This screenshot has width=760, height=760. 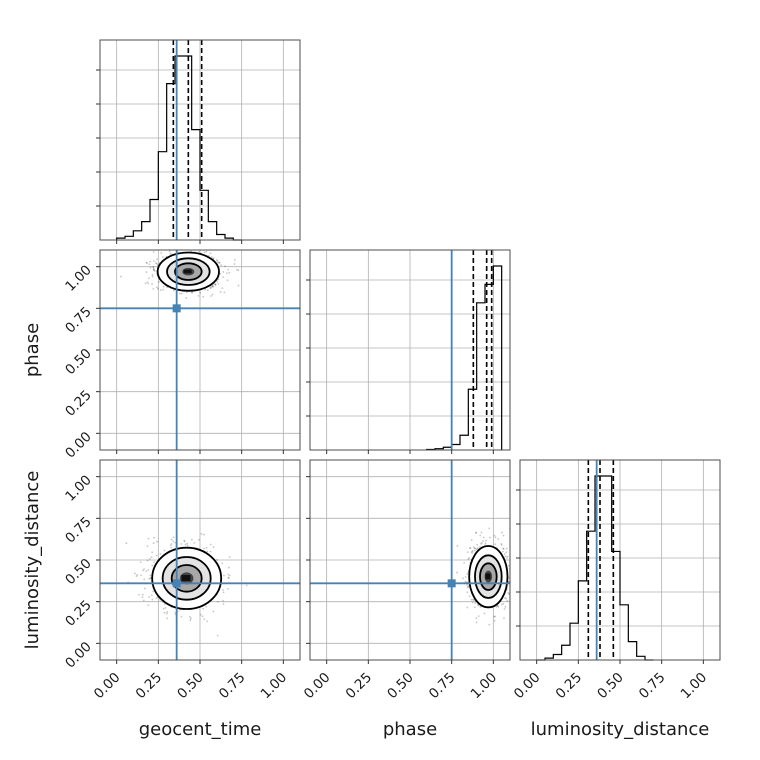 I want to click on joint-phase-vs-luminosity-distance-xtick-label-3: 0.75, so click(x=442, y=686).